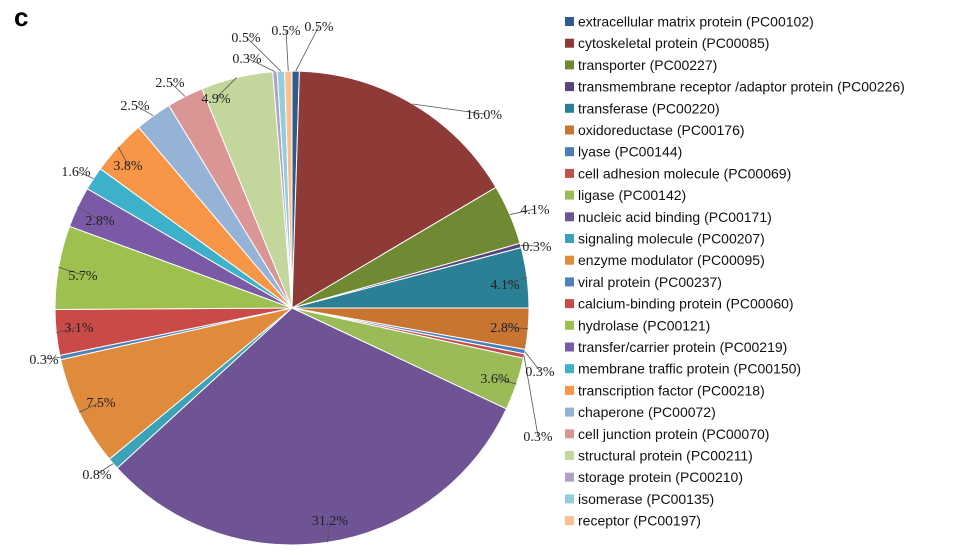  I want to click on legend-item: chaperone (PC00072), so click(640, 412).